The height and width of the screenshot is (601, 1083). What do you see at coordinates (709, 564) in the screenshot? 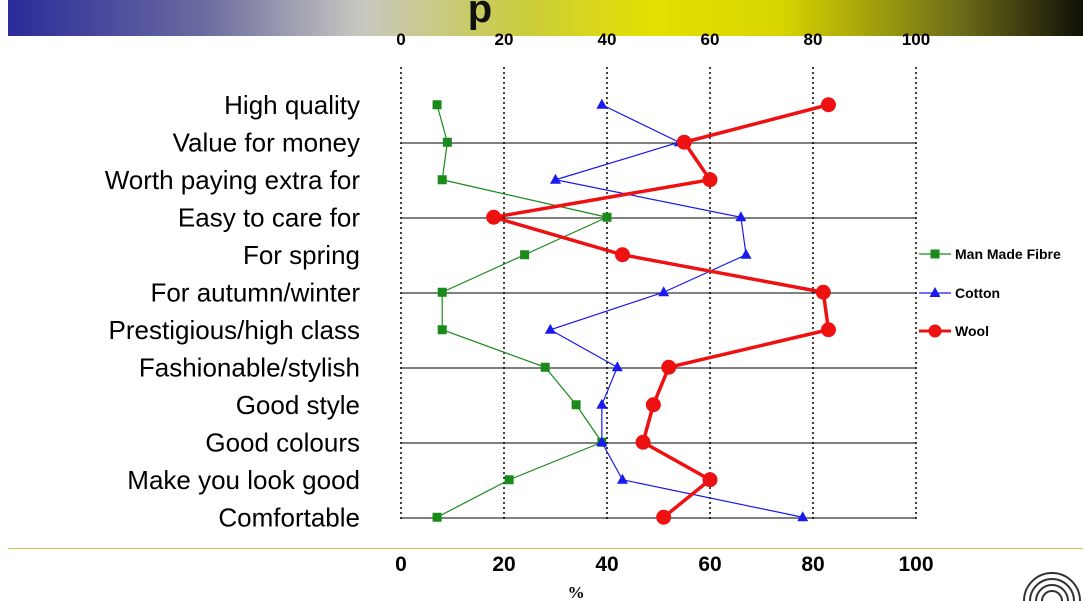
I see `x-tick-label-bottom: 60` at bounding box center [709, 564].